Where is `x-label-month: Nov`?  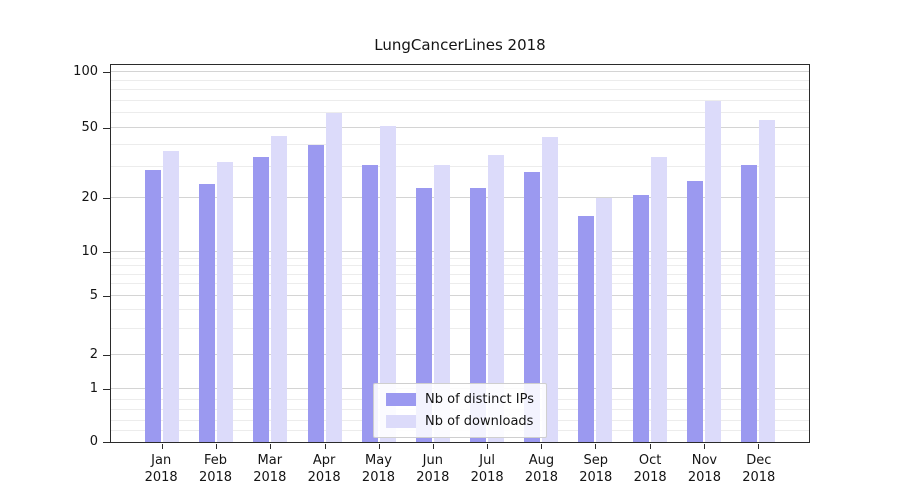 x-label-month: Nov is located at coordinates (704, 460).